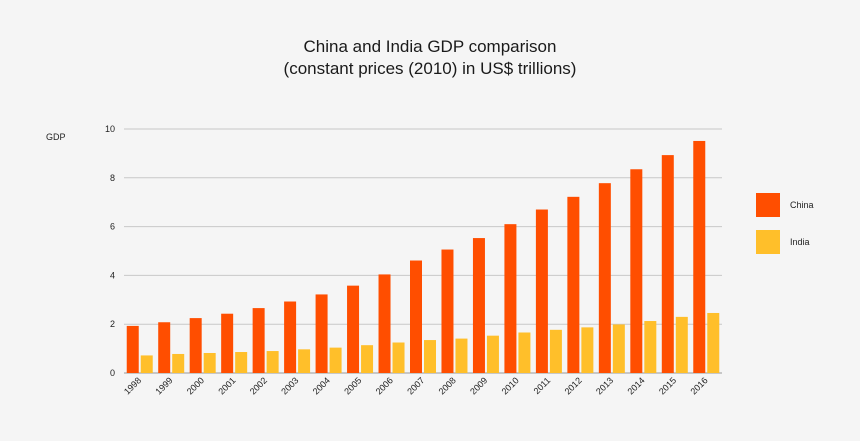 Image resolution: width=860 pixels, height=441 pixels. What do you see at coordinates (636, 271) in the screenshot?
I see `bar-china-2014` at bounding box center [636, 271].